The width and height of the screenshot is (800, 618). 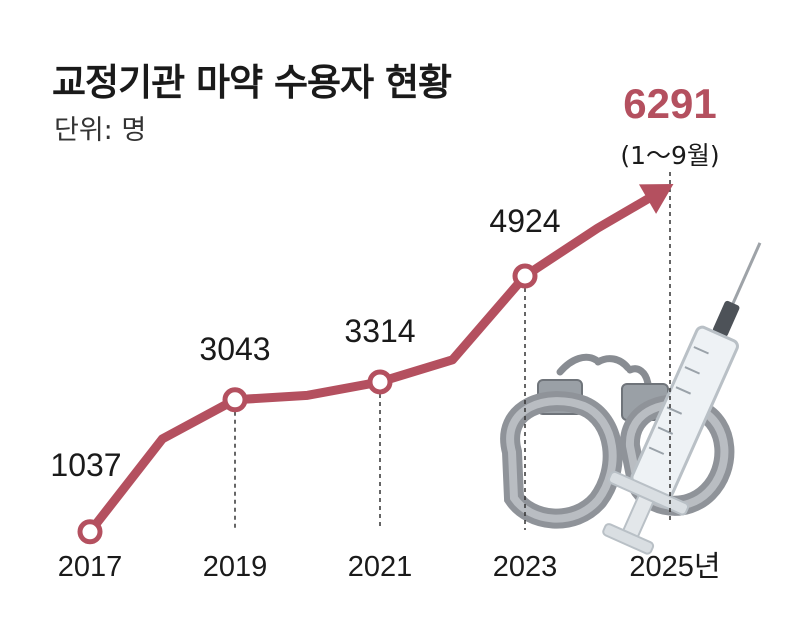 I want to click on handcuffs-icon, so click(x=617, y=441).